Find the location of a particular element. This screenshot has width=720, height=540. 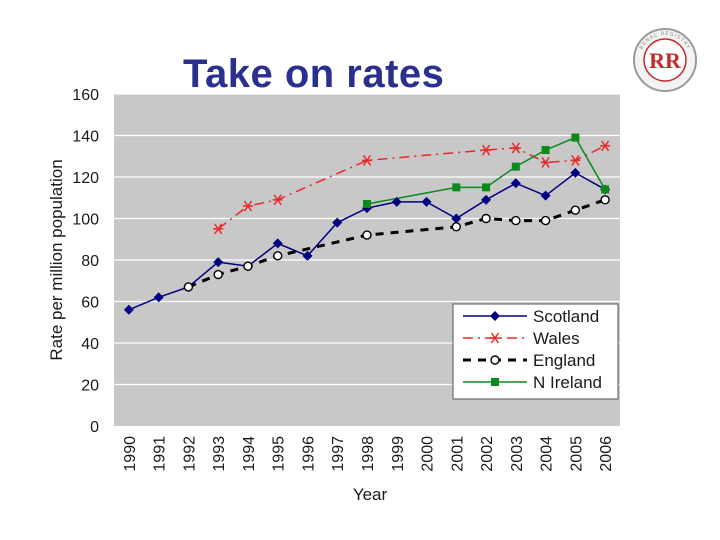

y-tick-label: 160 is located at coordinates (85, 95).